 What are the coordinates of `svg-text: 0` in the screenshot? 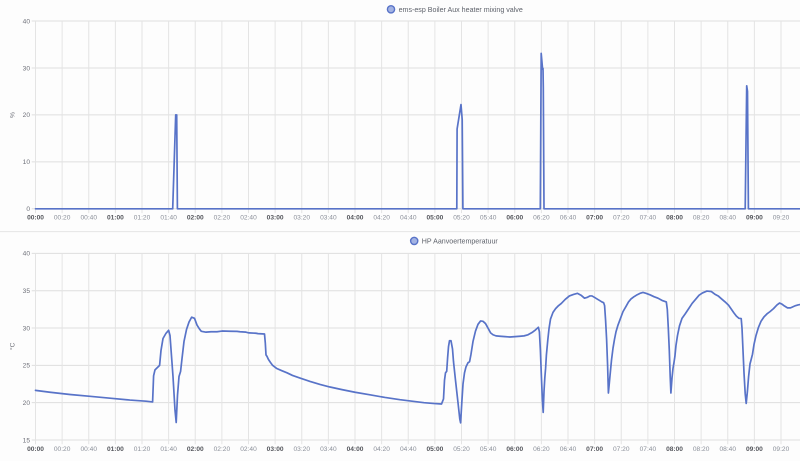 It's located at (28, 209).